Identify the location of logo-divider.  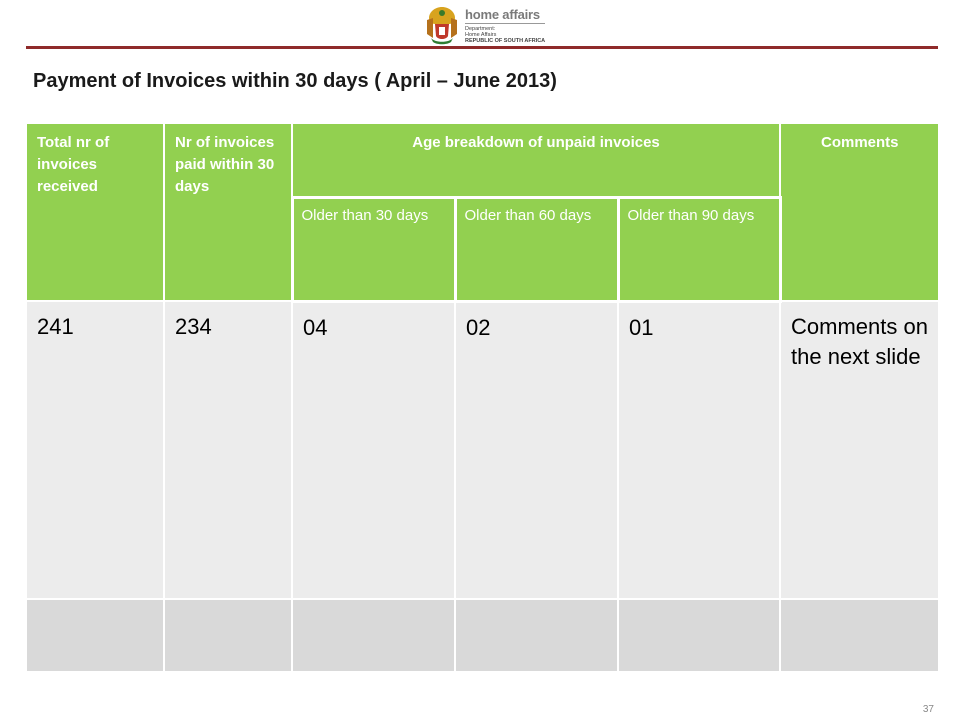
(505, 23).